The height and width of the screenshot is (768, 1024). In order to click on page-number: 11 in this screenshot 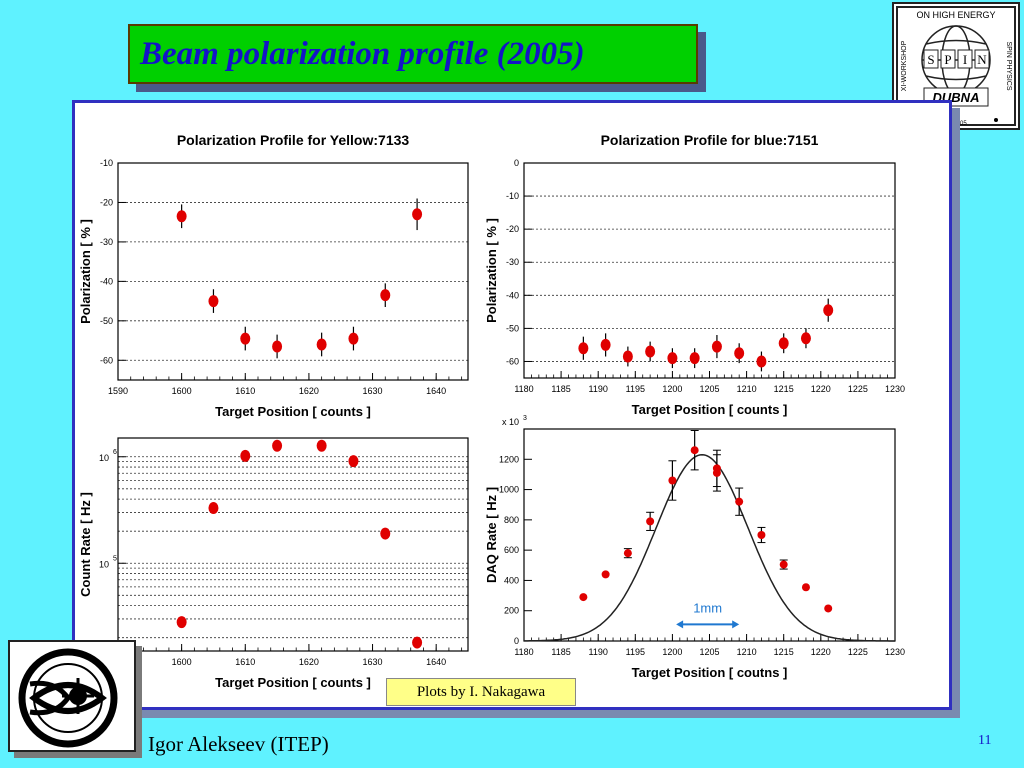, I will do `click(985, 740)`.